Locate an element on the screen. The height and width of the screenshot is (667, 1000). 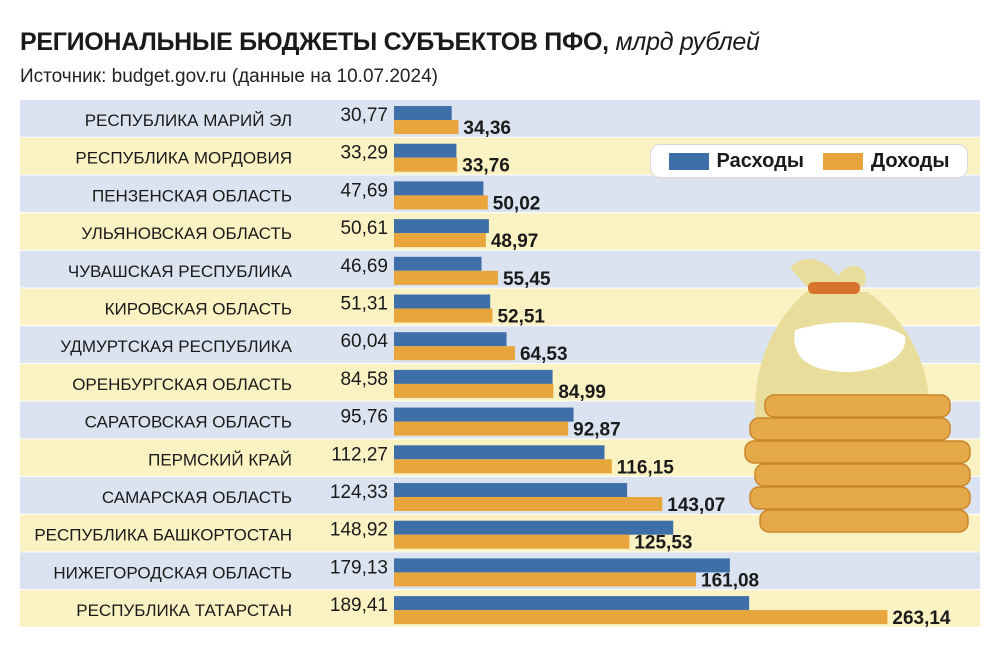
value-label-expenses: 124,33 is located at coordinates (359, 492).